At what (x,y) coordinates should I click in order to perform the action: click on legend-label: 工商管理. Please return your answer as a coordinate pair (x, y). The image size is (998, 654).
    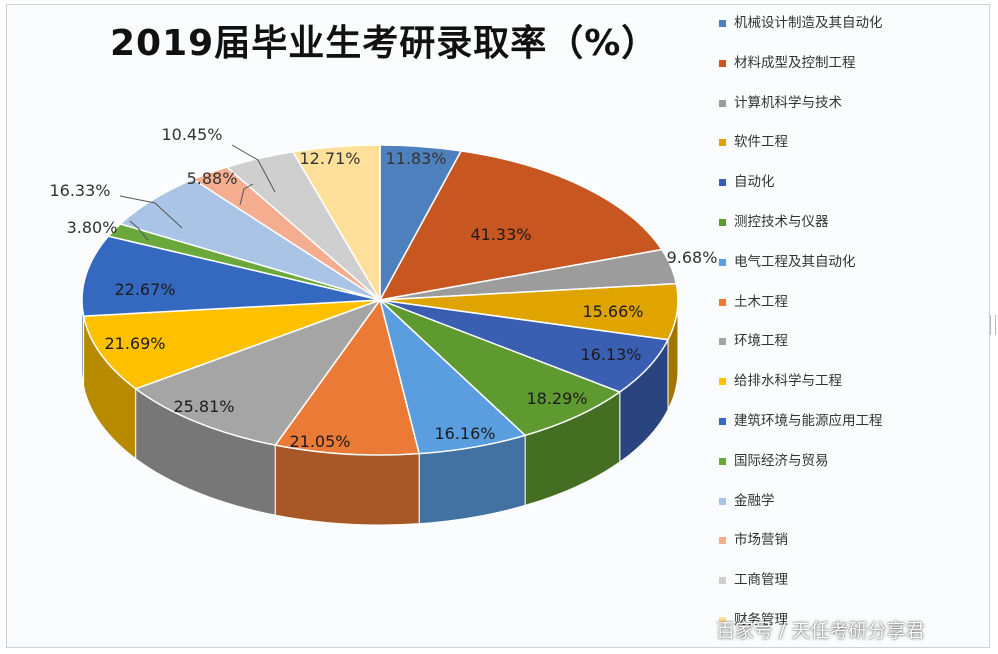
    Looking at the image, I should click on (761, 580).